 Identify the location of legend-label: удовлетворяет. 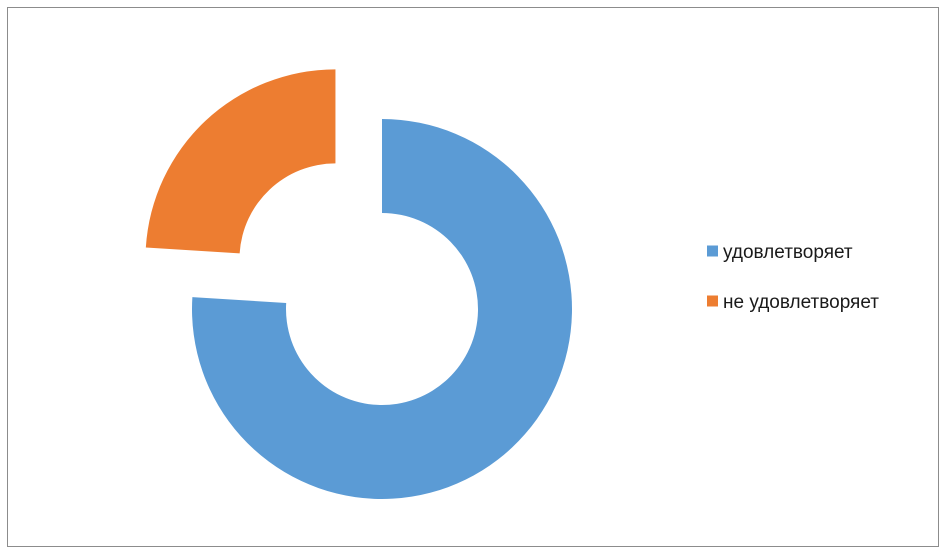
(788, 252).